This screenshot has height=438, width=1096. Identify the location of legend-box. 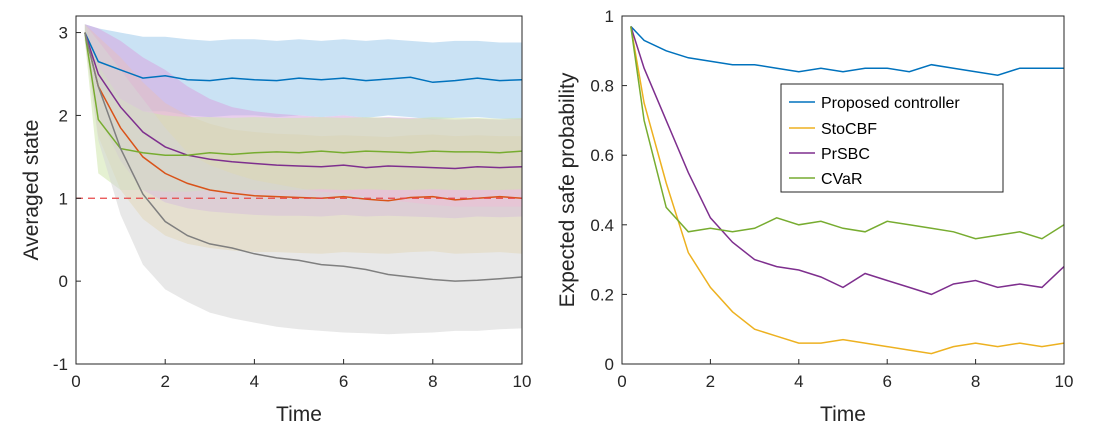
(892, 138).